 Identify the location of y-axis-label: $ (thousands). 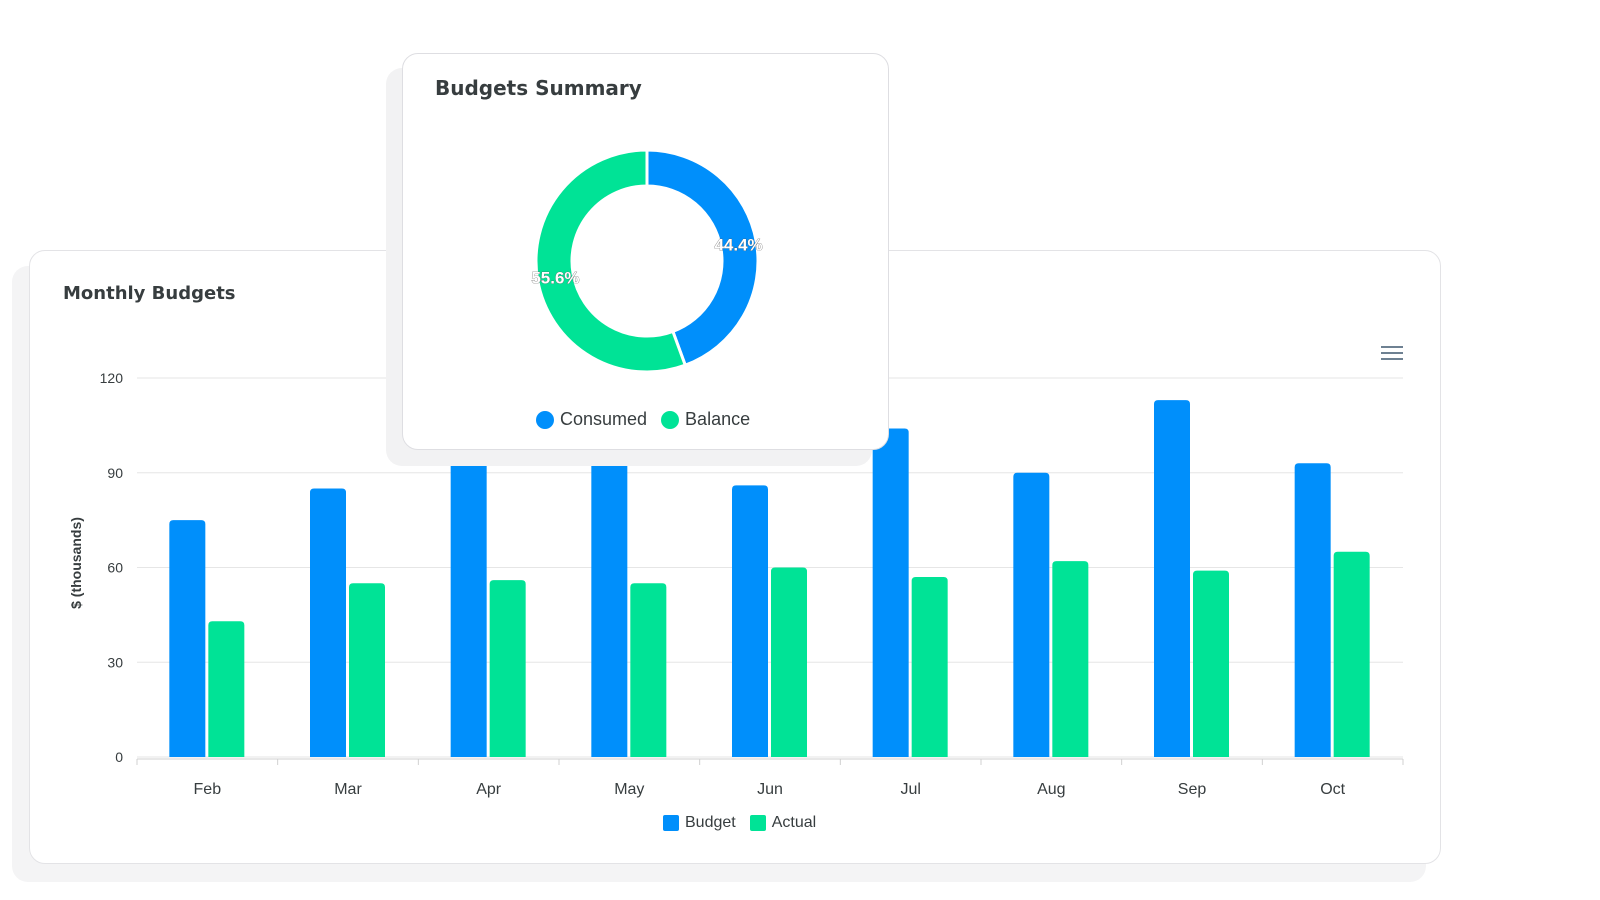
(76, 563).